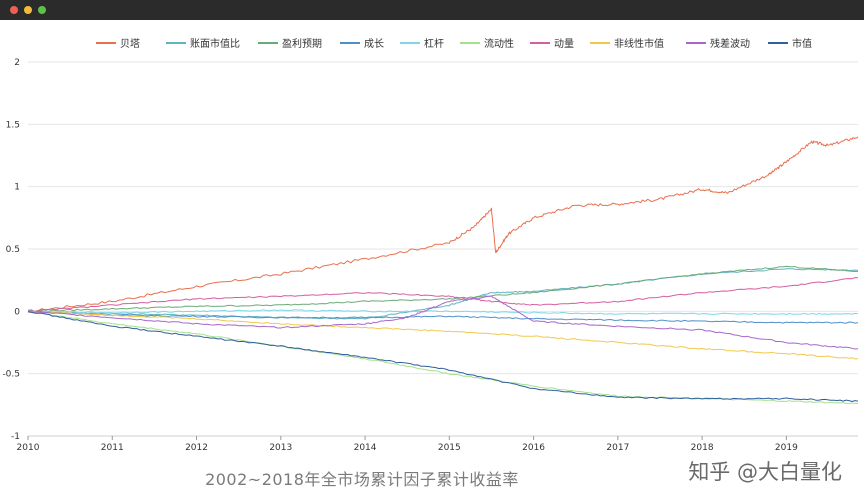 Image resolution: width=864 pixels, height=504 pixels. I want to click on legend-label-7: 非线性市值, so click(639, 43).